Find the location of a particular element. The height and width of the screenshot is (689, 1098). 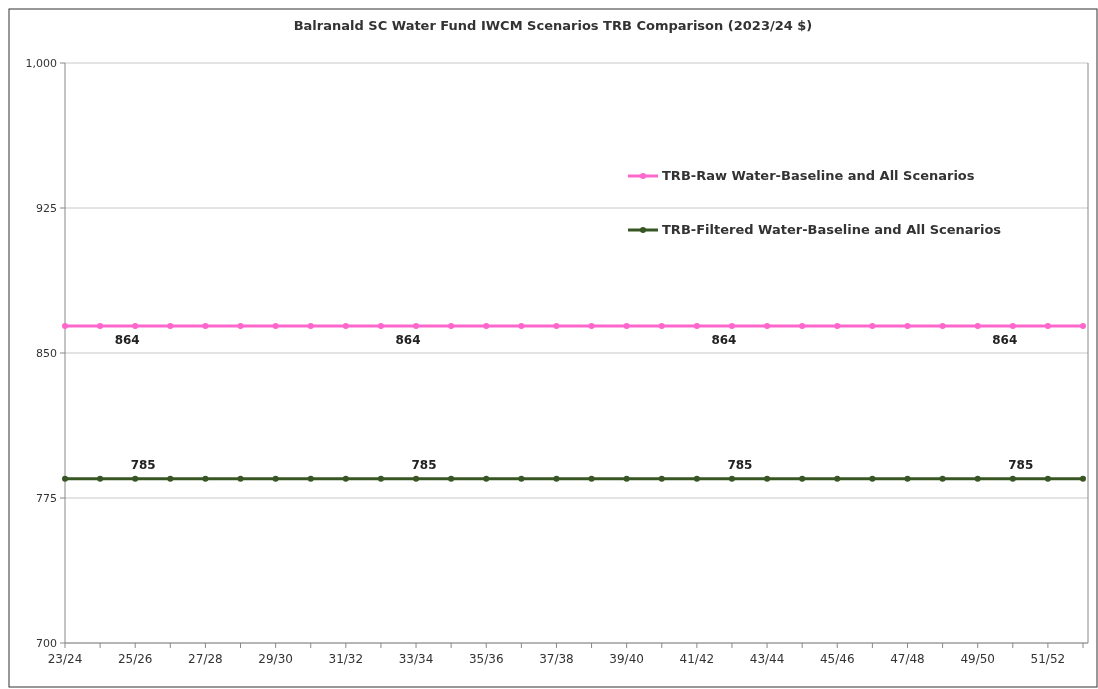

legend-label: TRB-Filtered Water-Baseline and All Scenarios is located at coordinates (832, 229).